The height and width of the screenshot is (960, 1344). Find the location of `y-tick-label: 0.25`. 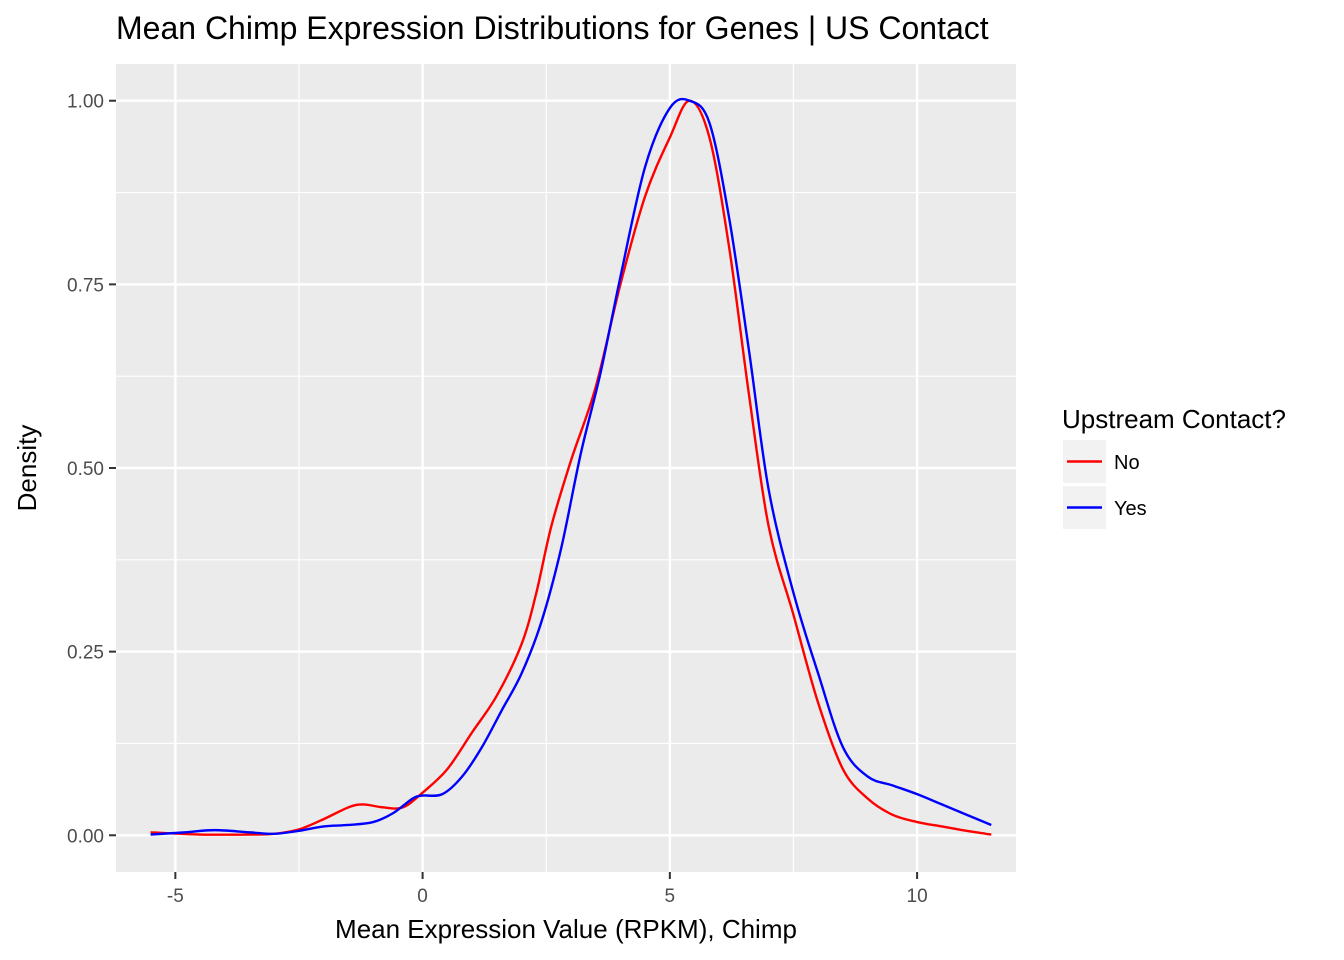

y-tick-label: 0.25 is located at coordinates (85, 653).